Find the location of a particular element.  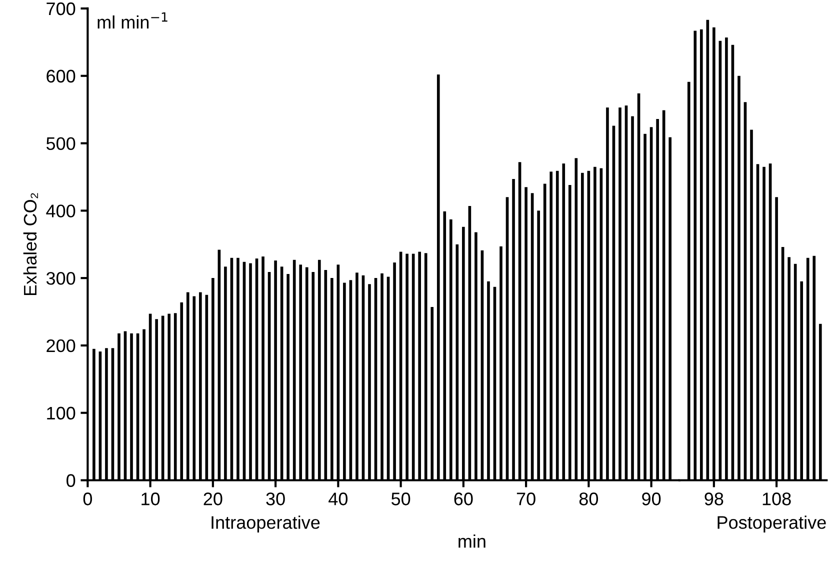

x-tick-label: 98 is located at coordinates (714, 499).